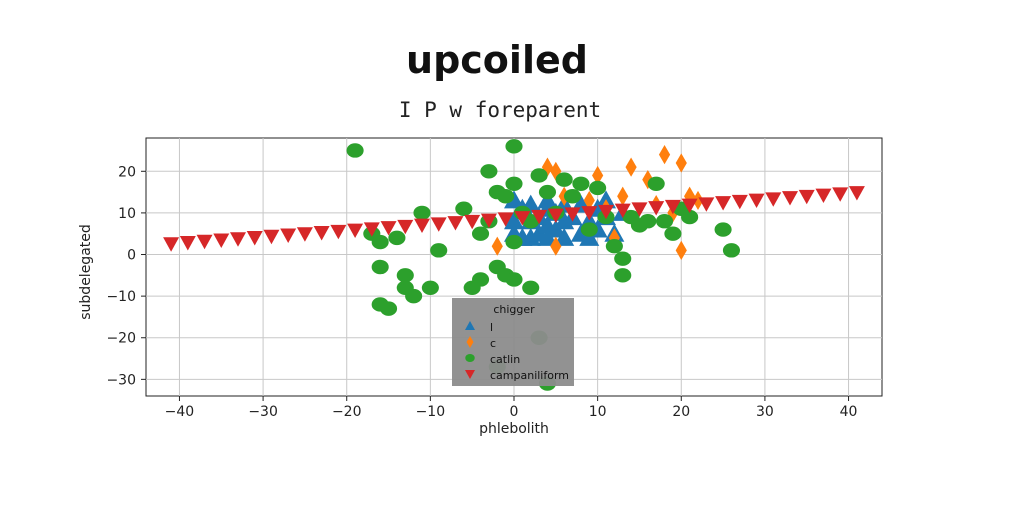  Describe the element at coordinates (121, 380) in the screenshot. I see `y-tick-label: −30` at that location.